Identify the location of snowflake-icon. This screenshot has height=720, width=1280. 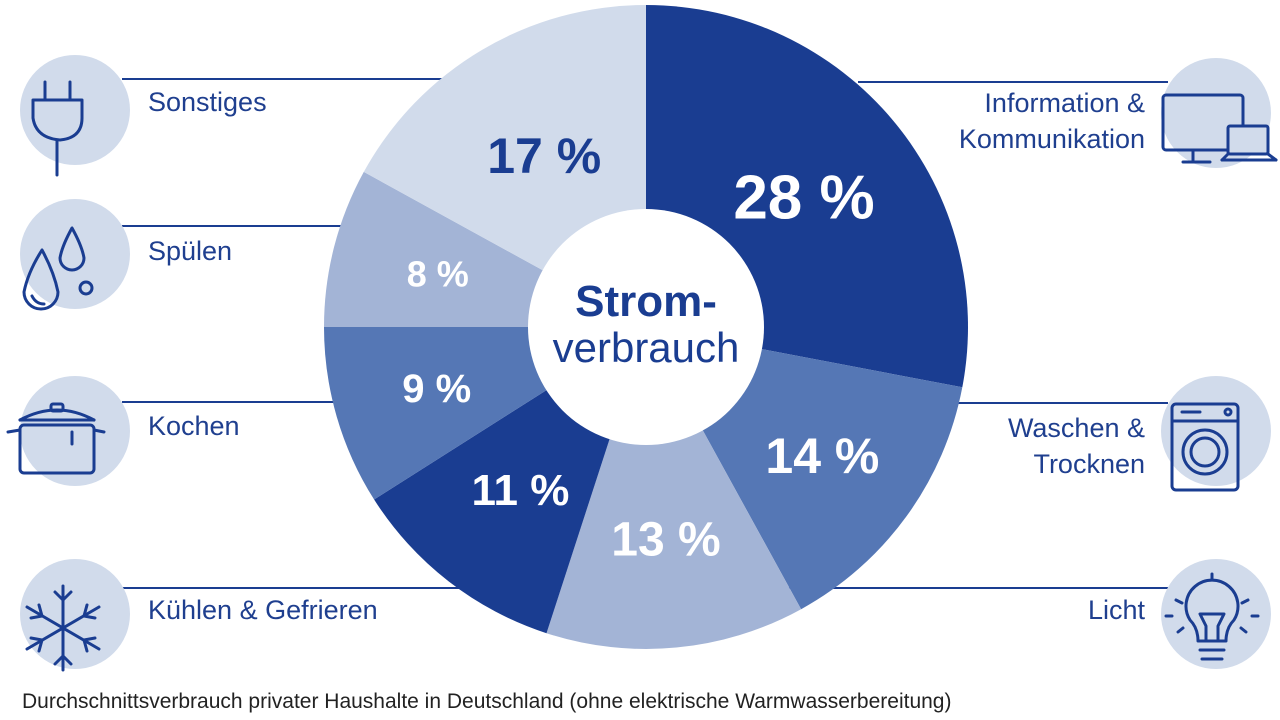
(63, 628).